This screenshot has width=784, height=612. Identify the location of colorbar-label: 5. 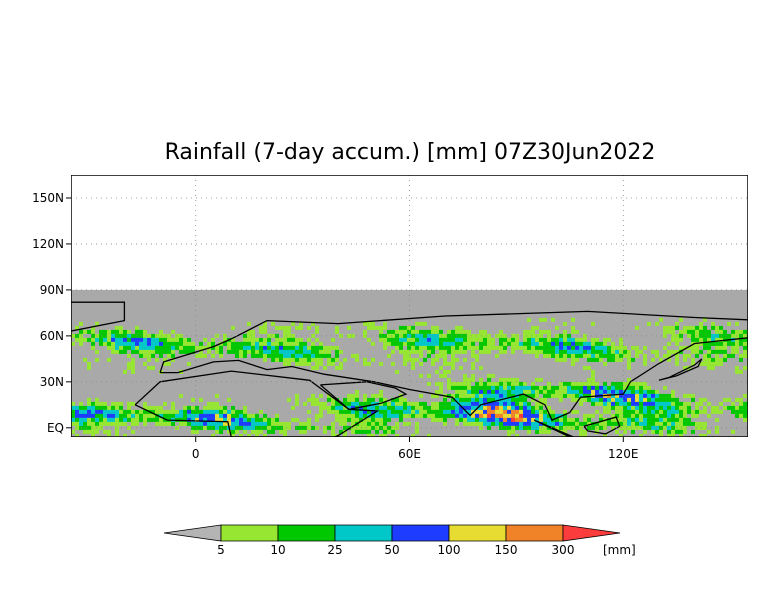
(221, 550).